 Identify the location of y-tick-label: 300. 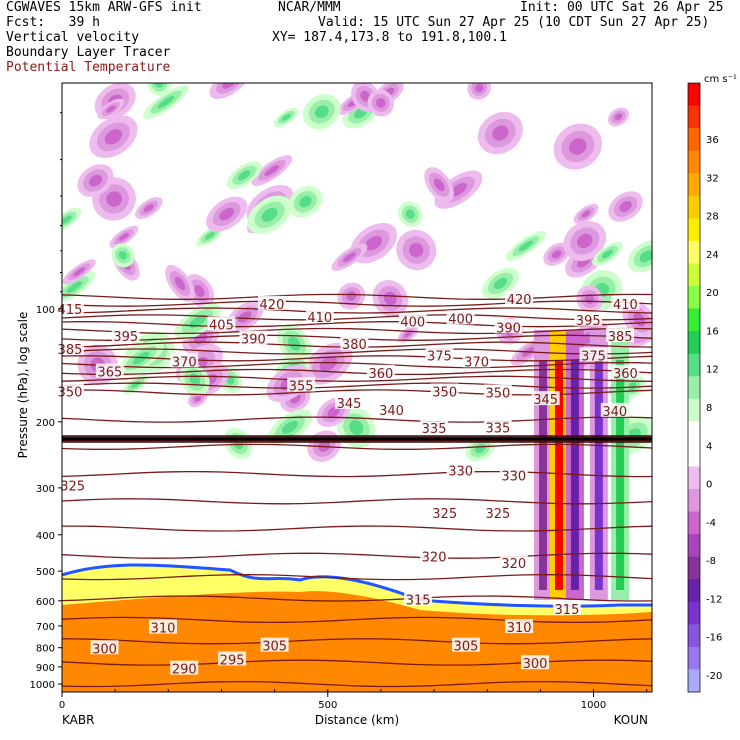
(45, 489).